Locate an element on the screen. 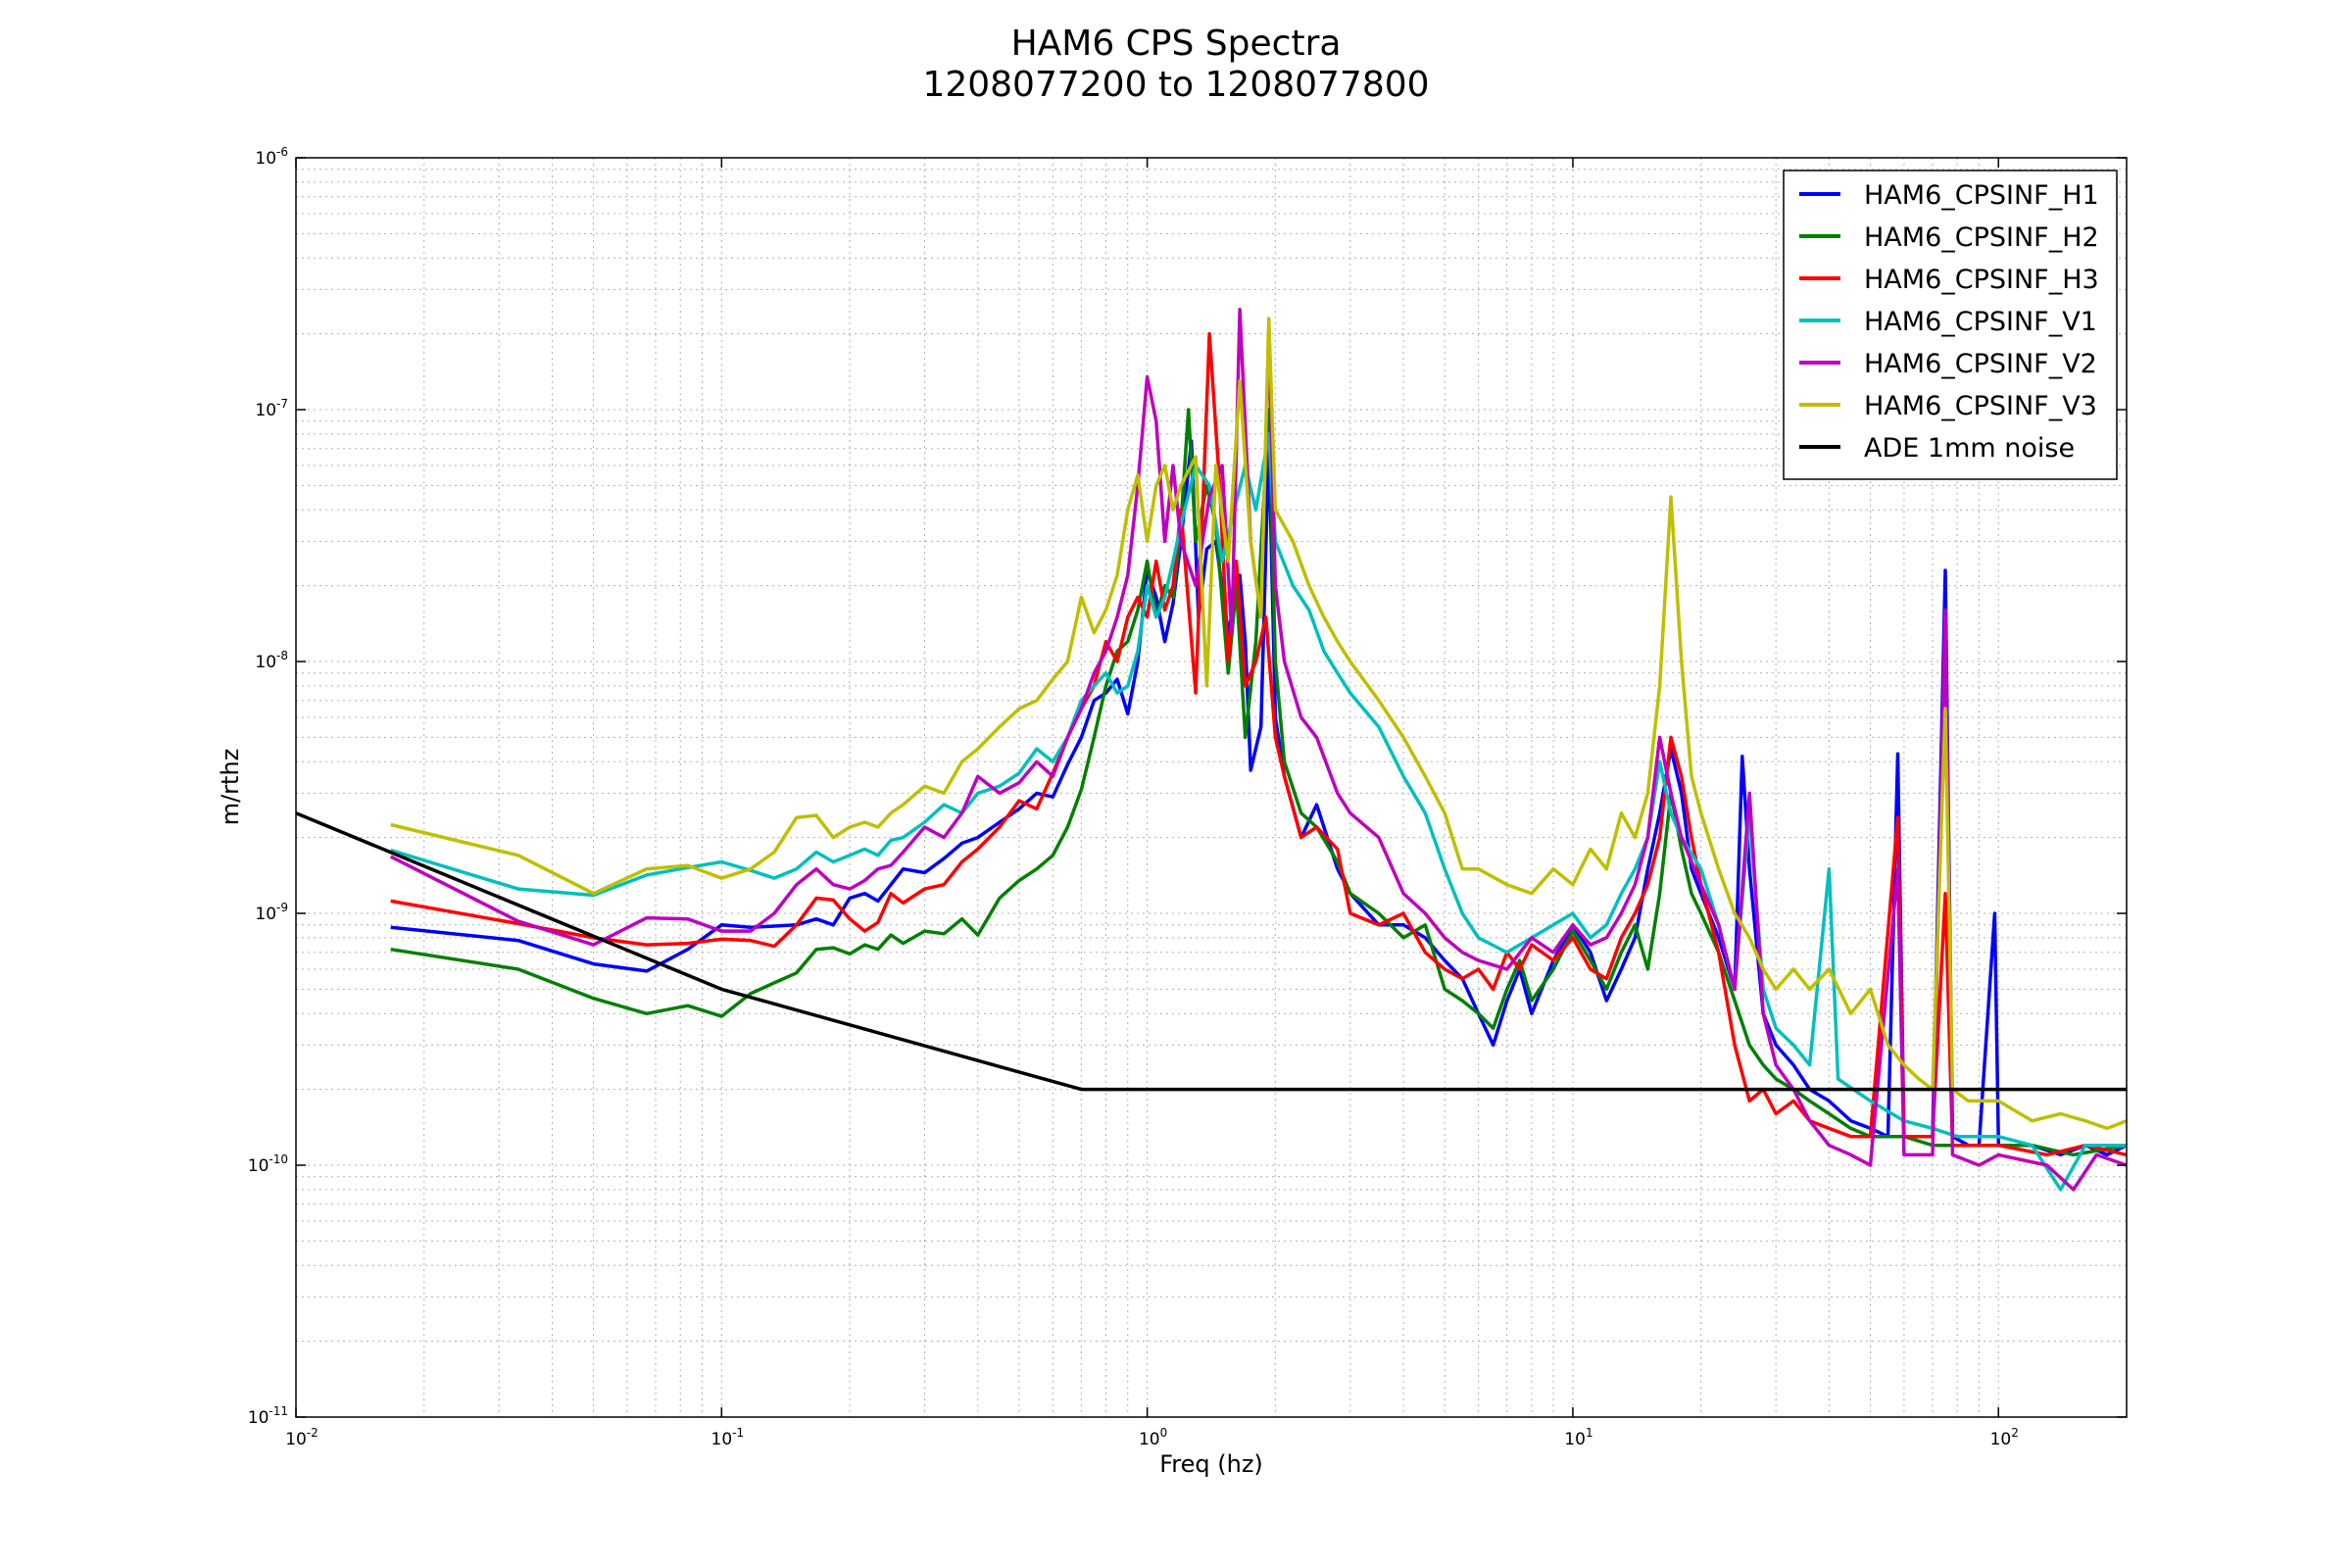  chart-title: HAM6 CPS Spectra is located at coordinates (1176, 44).